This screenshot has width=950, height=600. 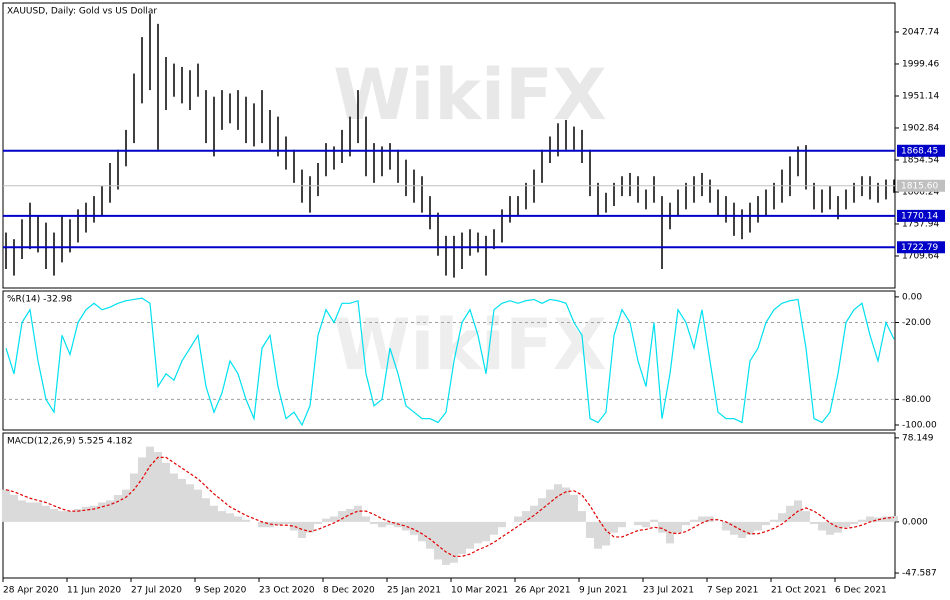 I want to click on last-price-box, so click(x=921, y=185).